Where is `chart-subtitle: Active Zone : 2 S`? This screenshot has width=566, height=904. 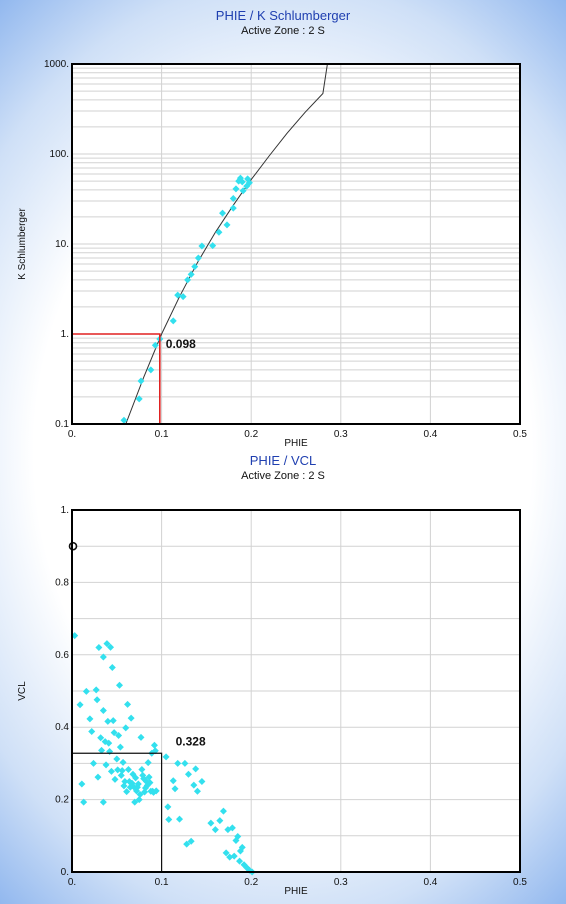 chart-subtitle: Active Zone : 2 S is located at coordinates (283, 476).